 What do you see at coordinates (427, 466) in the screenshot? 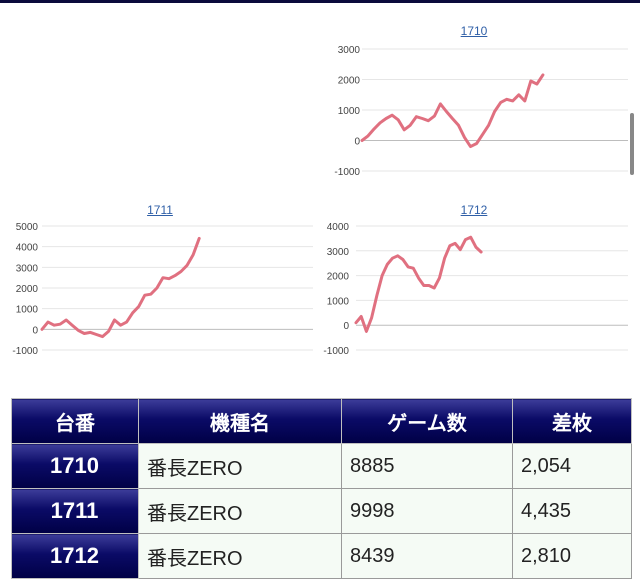
I see `game-count-cell: 8885` at bounding box center [427, 466].